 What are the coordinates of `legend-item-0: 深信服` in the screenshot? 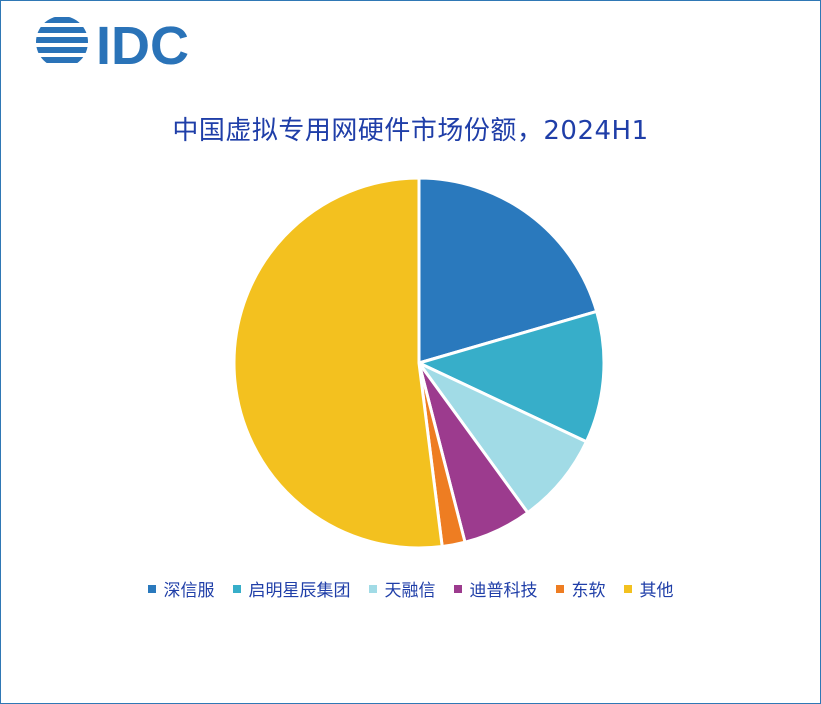 It's located at (181, 588).